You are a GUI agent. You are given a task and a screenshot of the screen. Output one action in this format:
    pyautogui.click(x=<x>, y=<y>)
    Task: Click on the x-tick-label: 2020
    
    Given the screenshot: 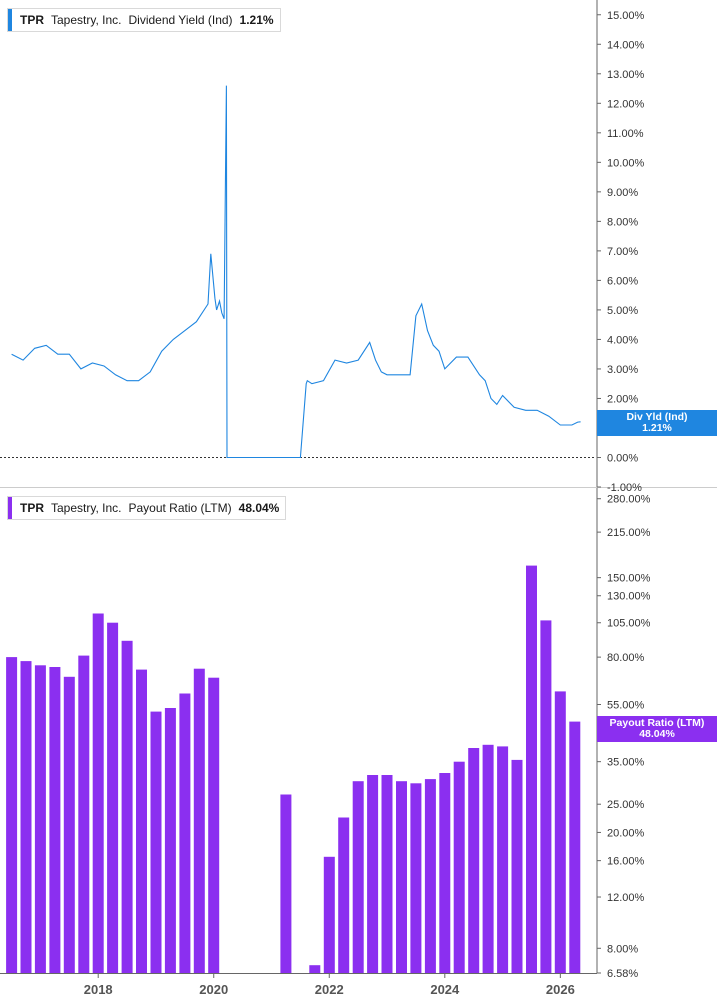 What is the action you would take?
    pyautogui.click(x=213, y=989)
    